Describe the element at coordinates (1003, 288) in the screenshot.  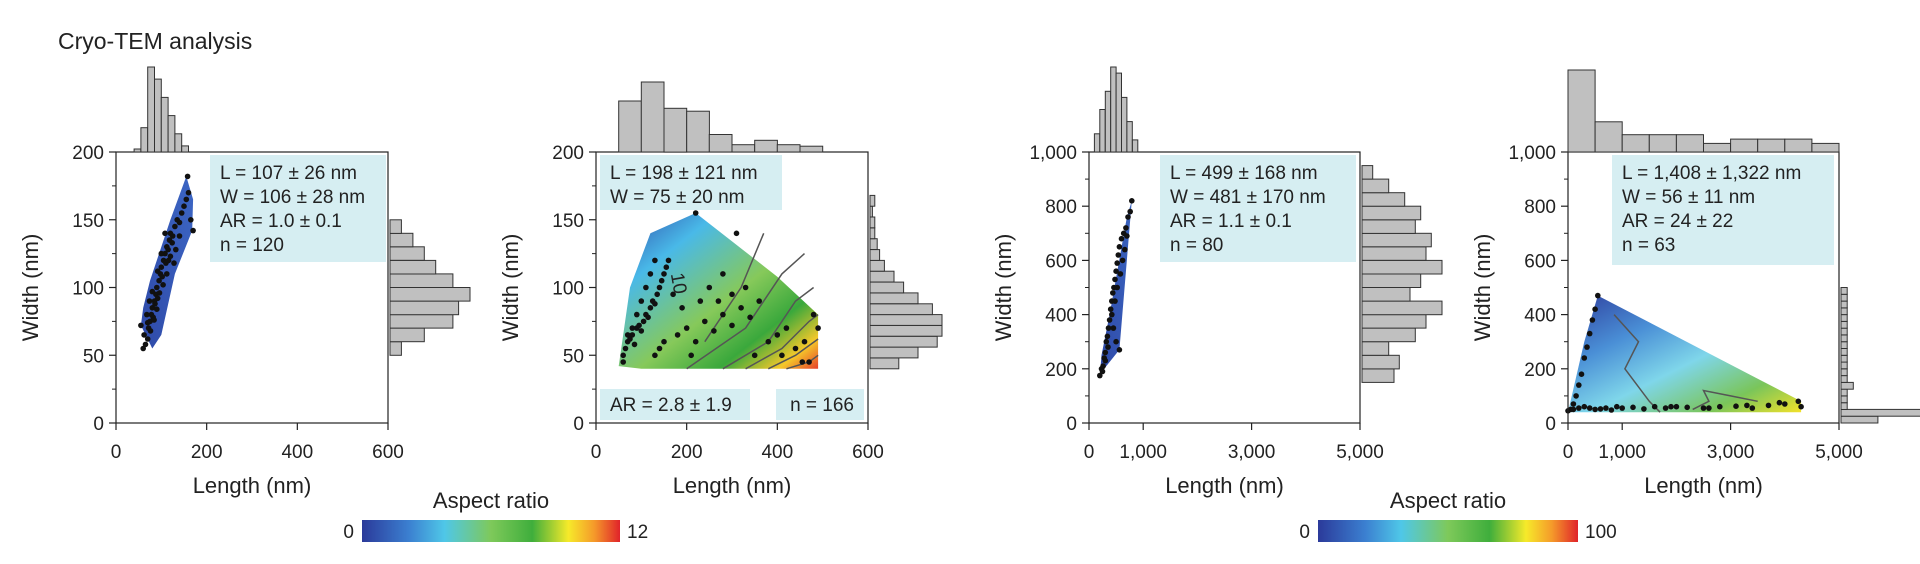
I see `y-axis-title: Width (nm)` at that location.